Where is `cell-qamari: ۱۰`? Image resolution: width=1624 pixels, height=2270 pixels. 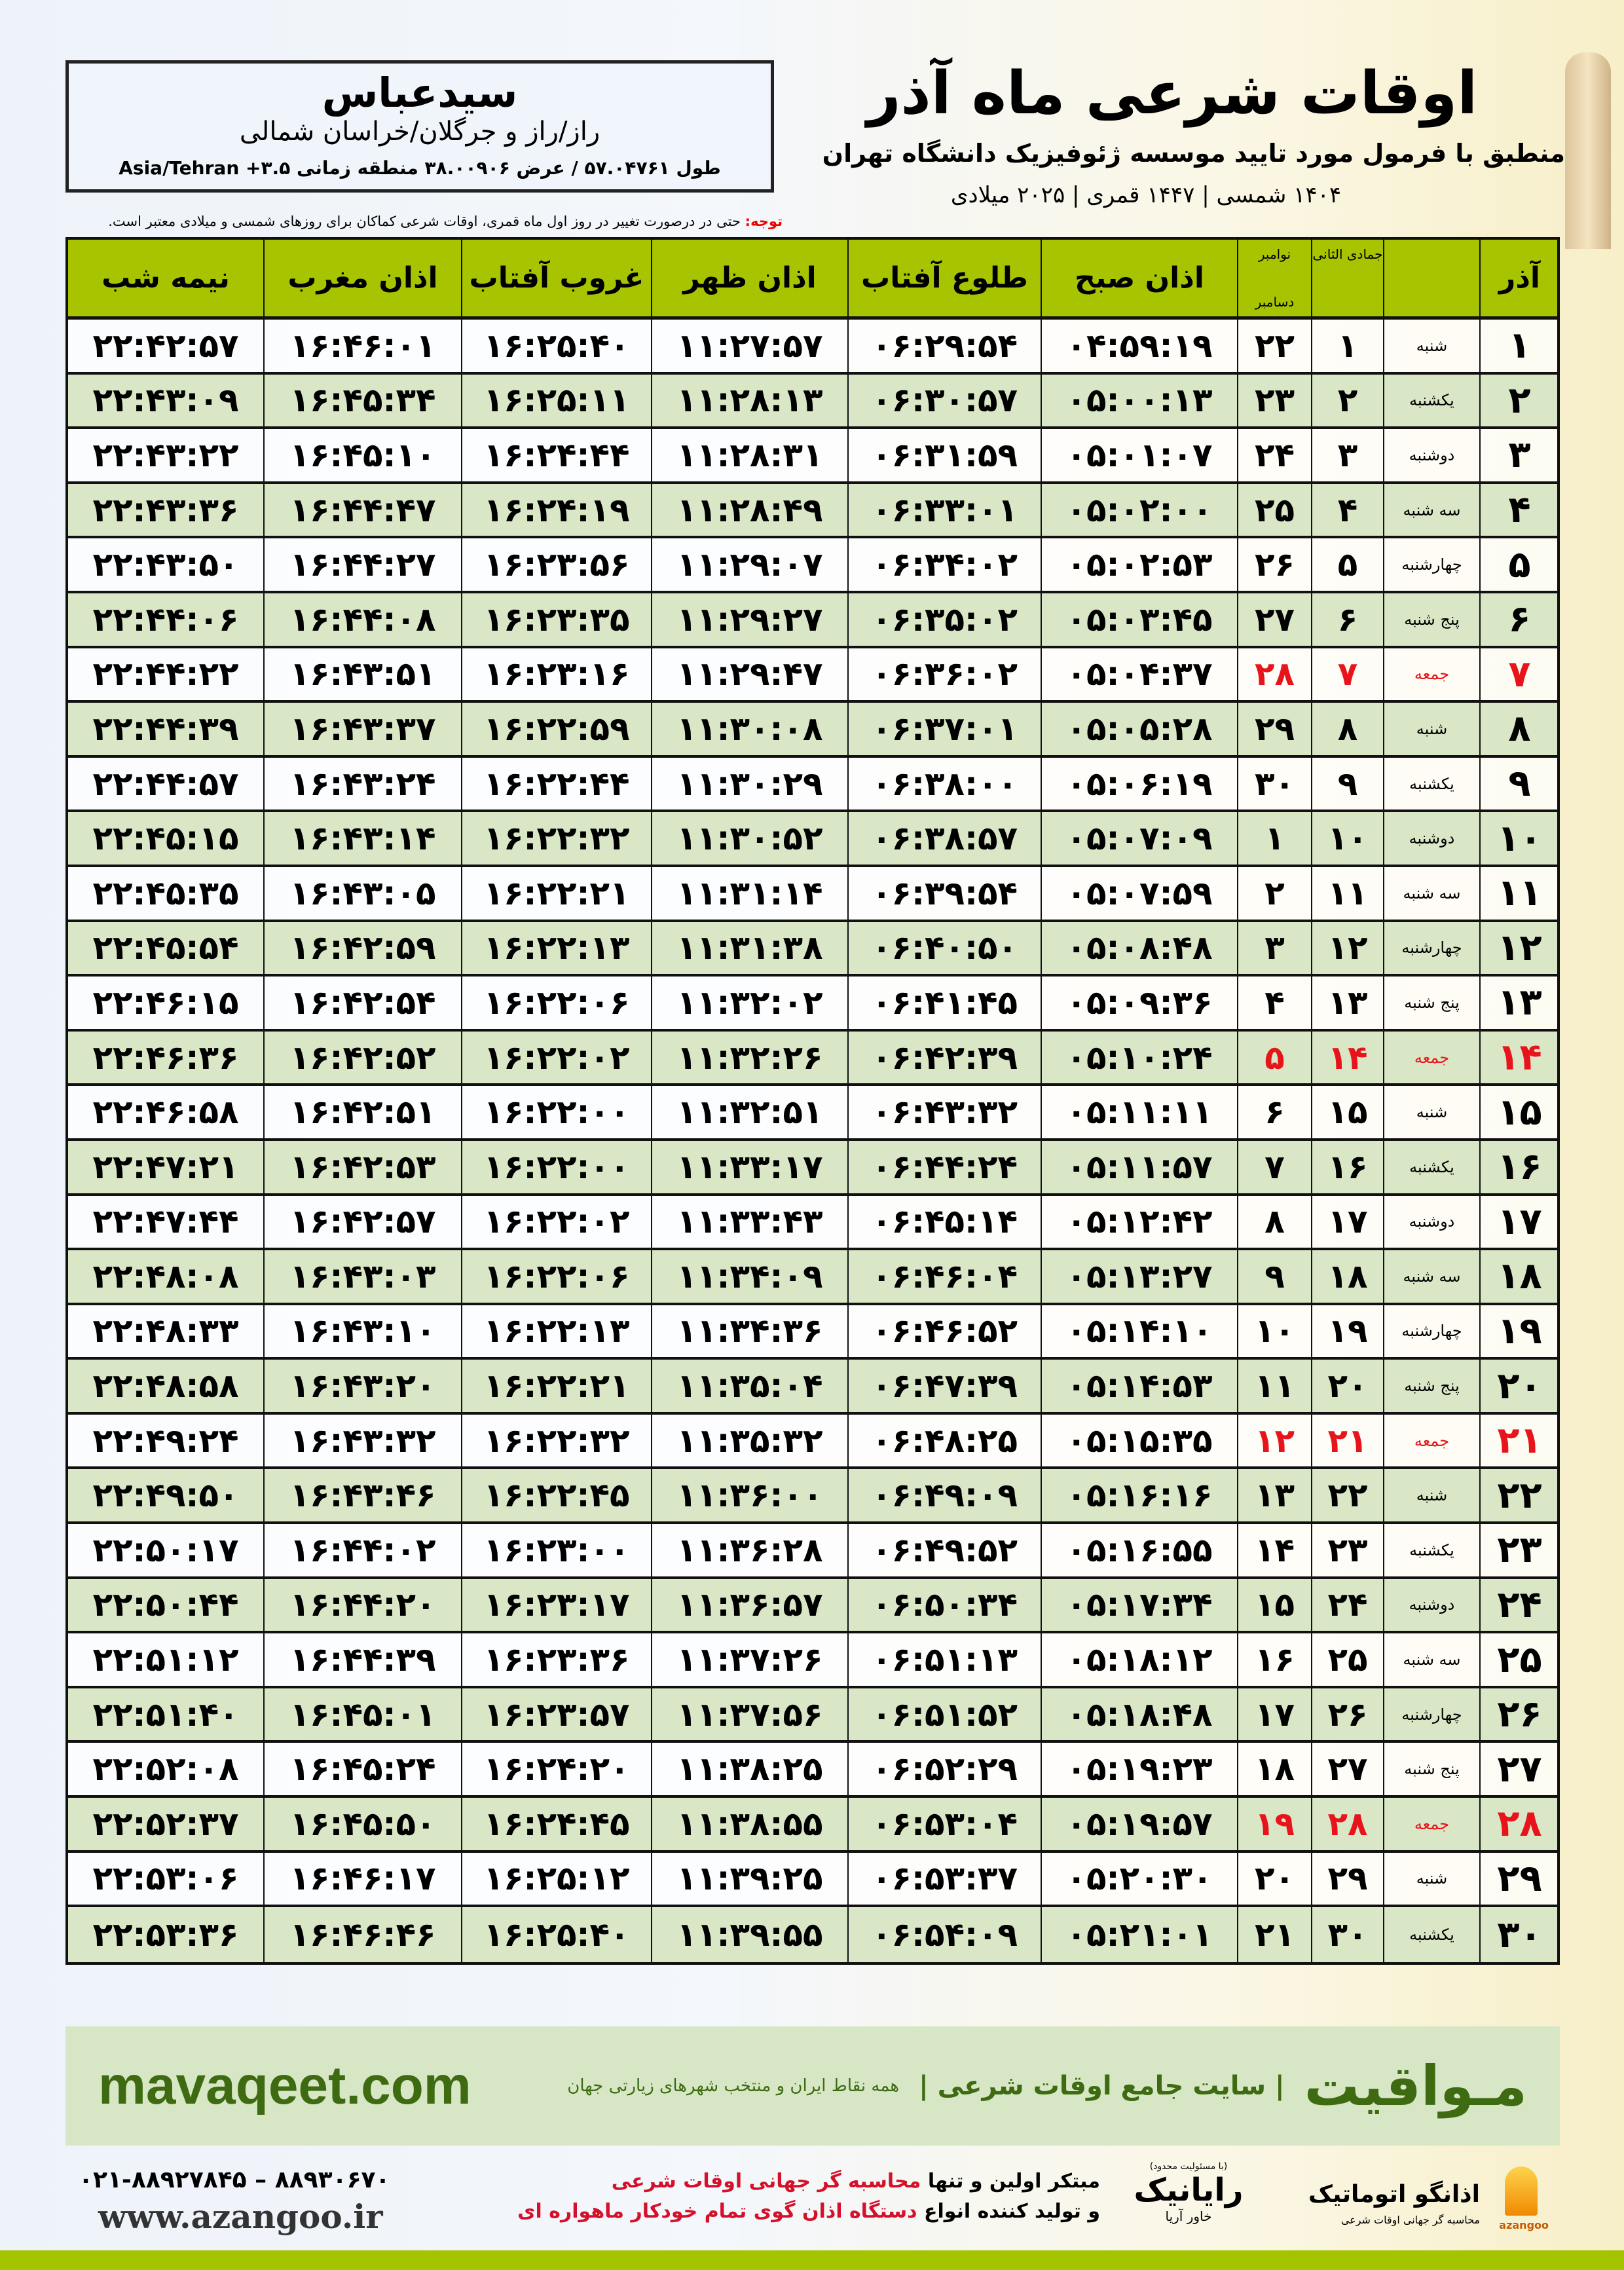
cell-qamari: ۱۰ is located at coordinates (1347, 838).